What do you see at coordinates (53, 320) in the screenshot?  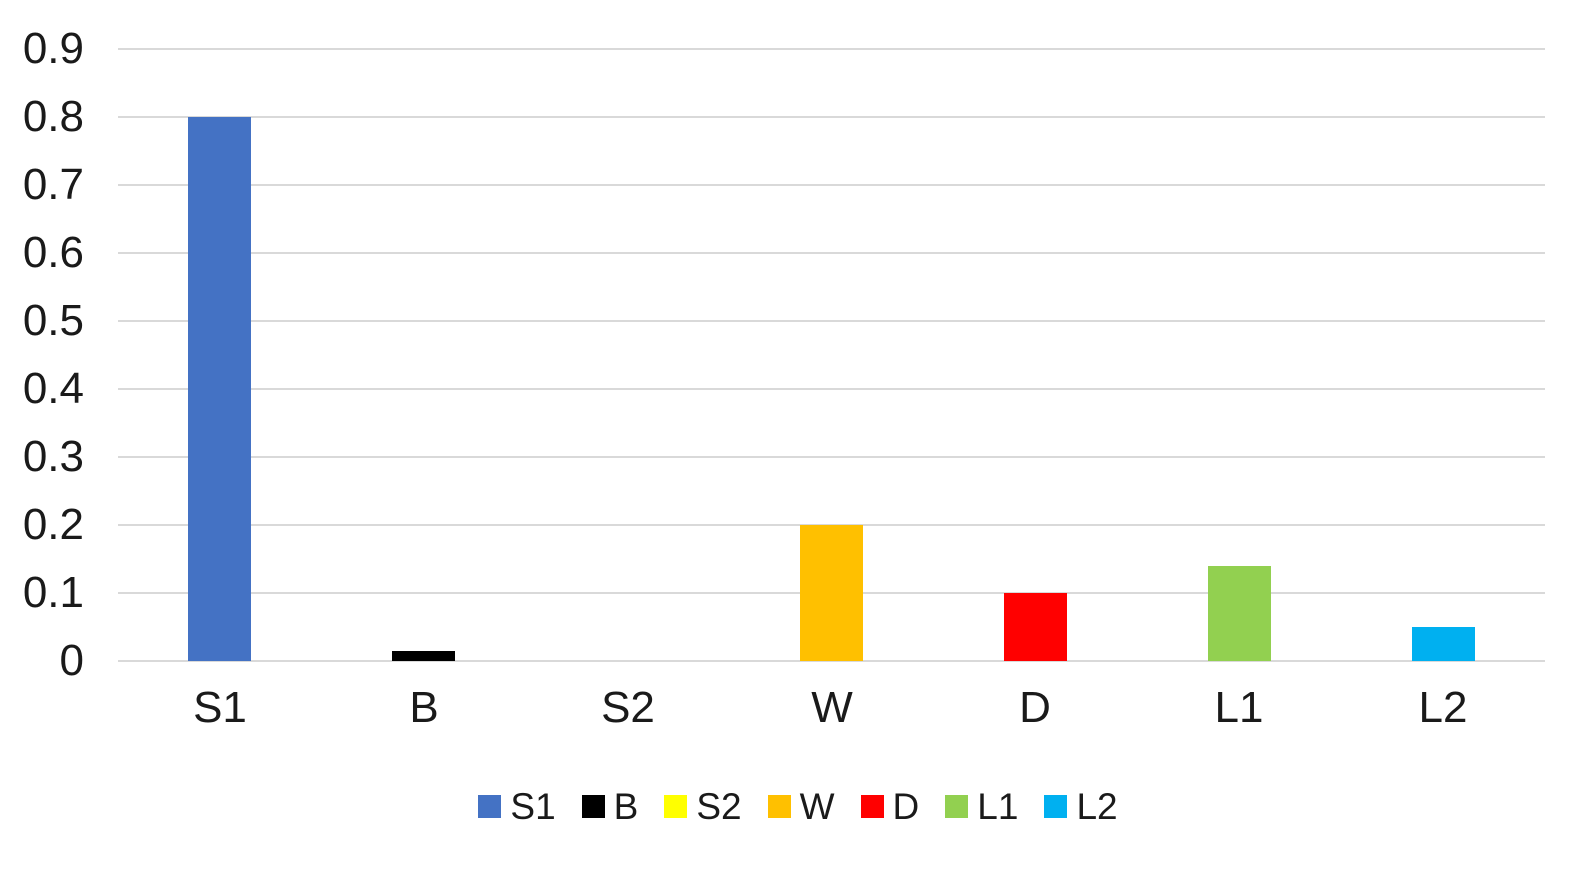 I see `y-tick-label: 0.5` at bounding box center [53, 320].